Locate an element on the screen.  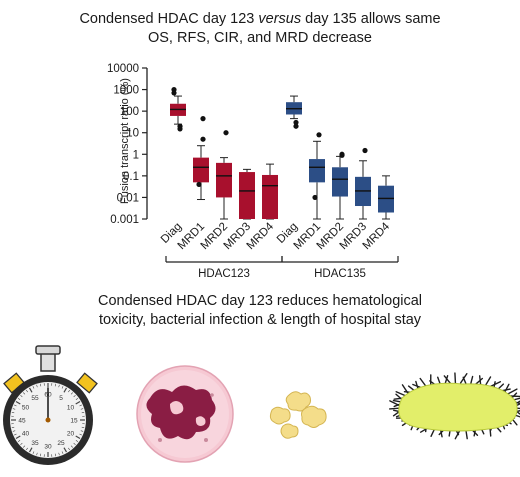
dial-number: 35 is located at coordinates (35, 443).